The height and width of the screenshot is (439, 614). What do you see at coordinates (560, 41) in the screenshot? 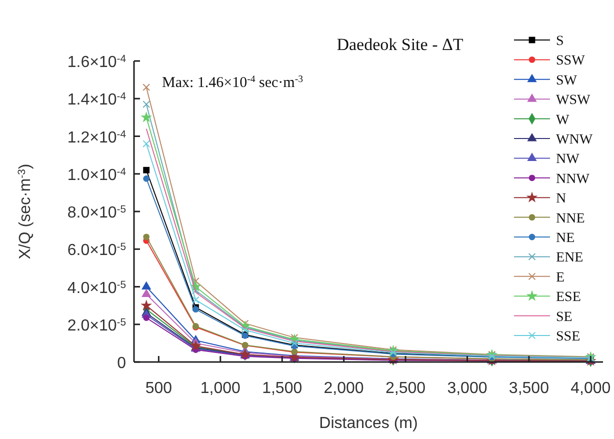
I see `legend-label: S` at bounding box center [560, 41].